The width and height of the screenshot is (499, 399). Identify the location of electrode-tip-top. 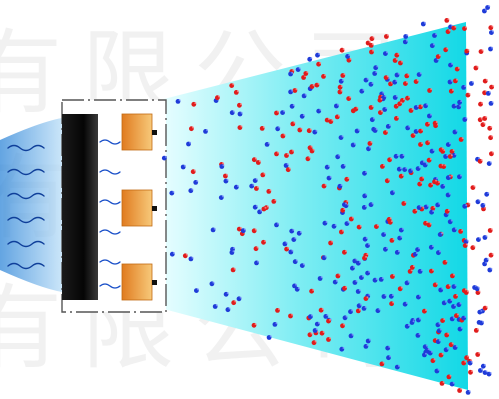
(154, 132).